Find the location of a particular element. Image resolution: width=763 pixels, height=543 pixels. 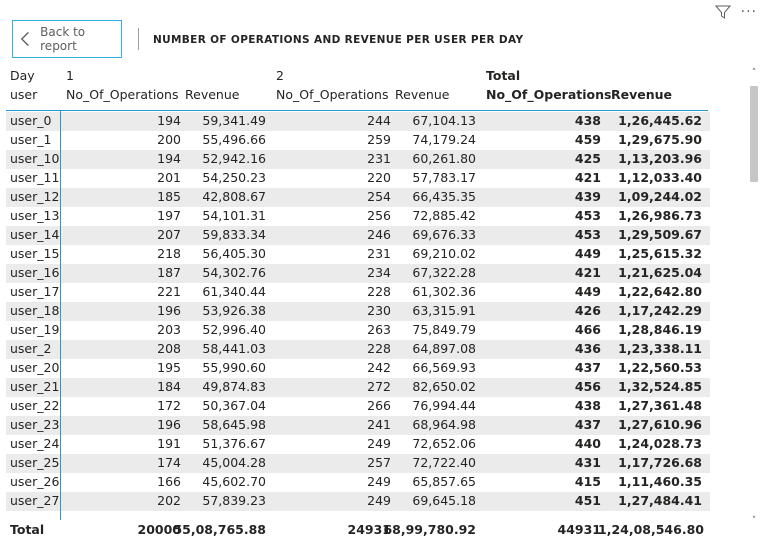

chevron-down-icon: ˅ is located at coordinates (754, 521).